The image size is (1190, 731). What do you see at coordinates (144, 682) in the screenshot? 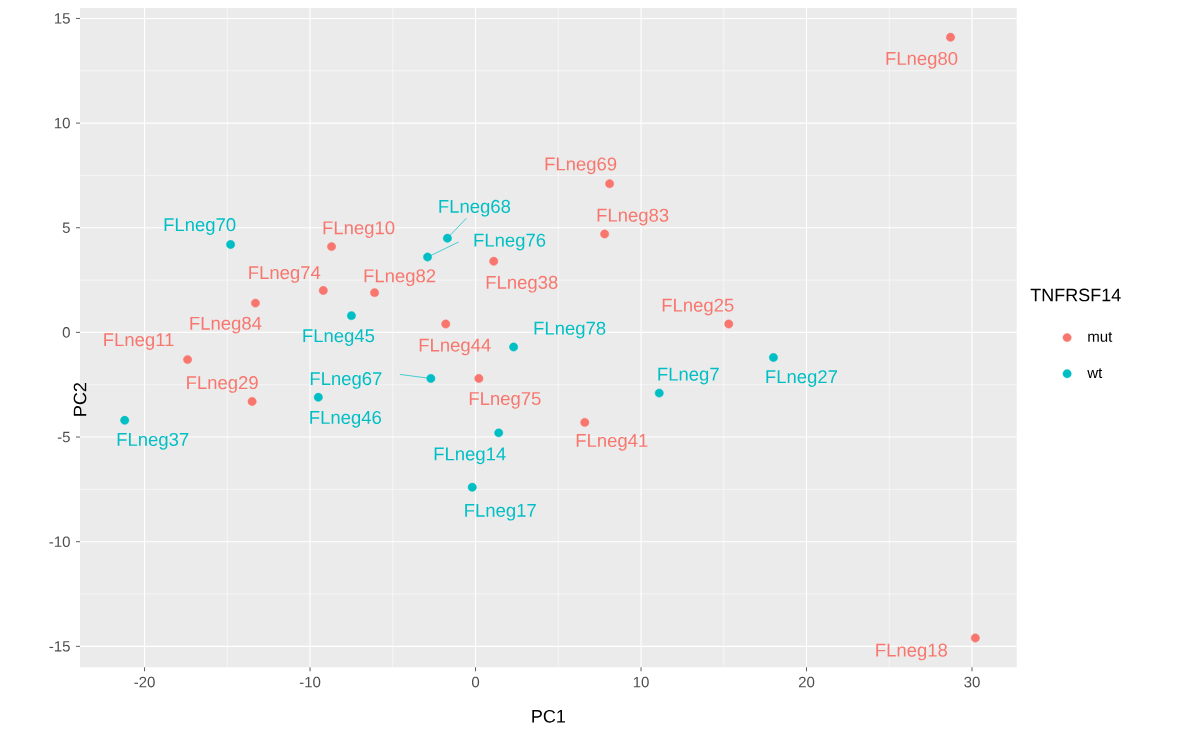
I see `x-tick-label: -20` at bounding box center [144, 682].